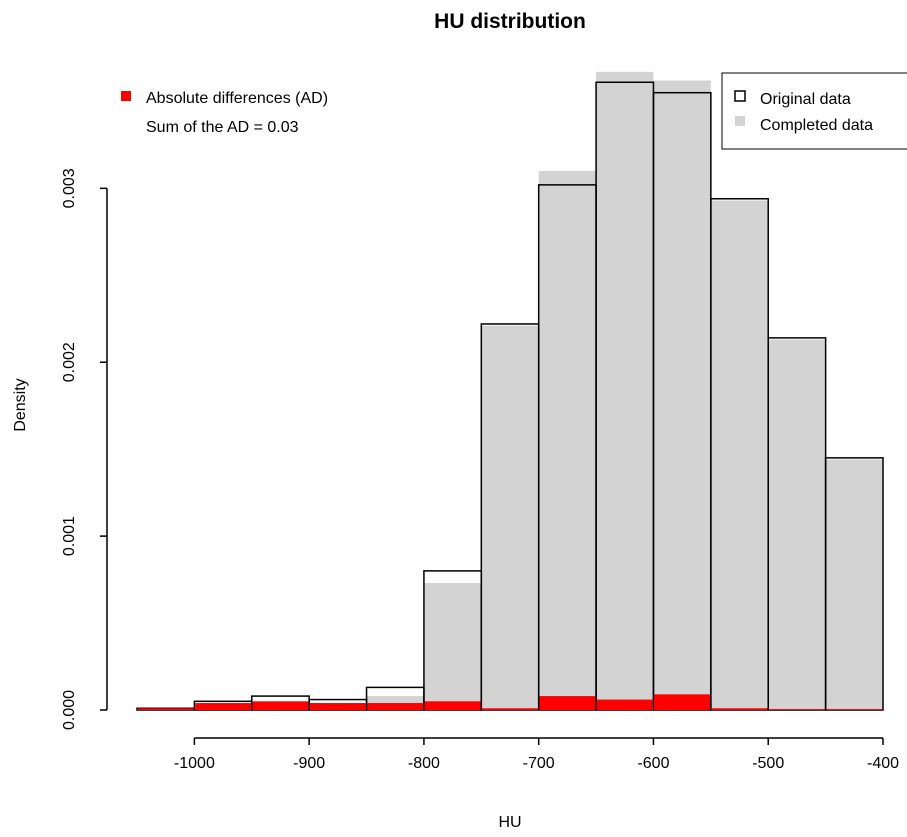  I want to click on completed-legend-label: Completed data, so click(816, 125).